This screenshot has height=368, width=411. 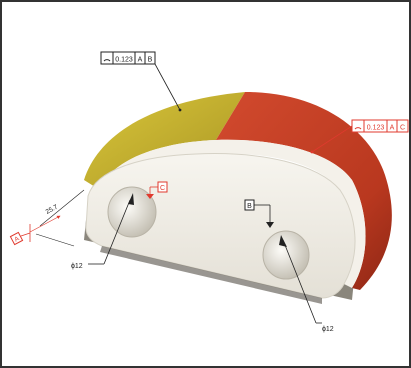 I want to click on surface-yellow, so click(x=164, y=141).